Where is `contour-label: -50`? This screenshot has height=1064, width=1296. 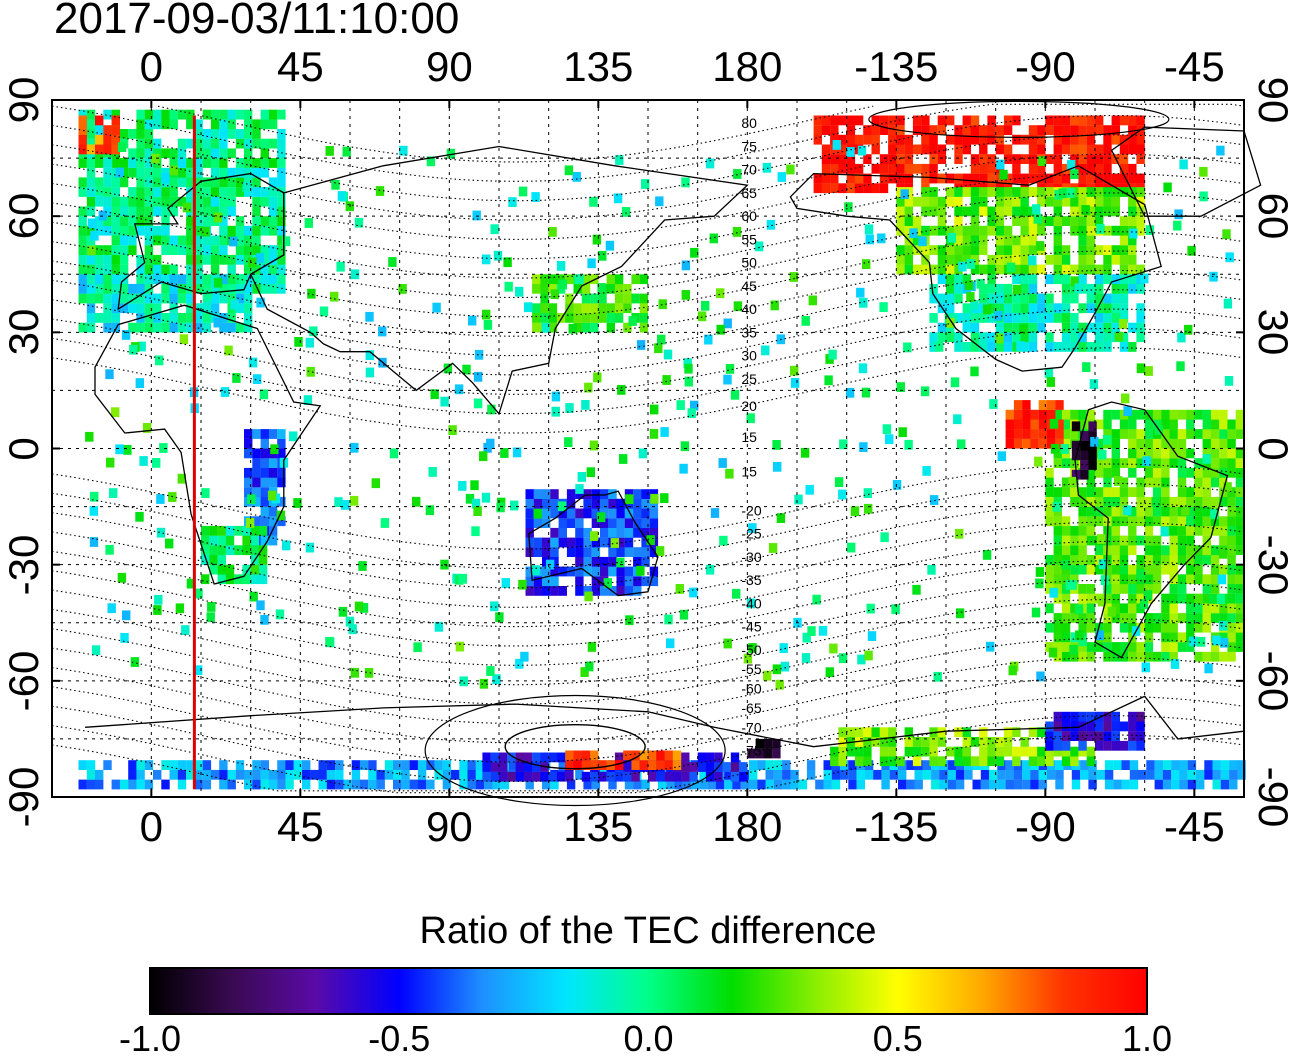 contour-label: -50 is located at coordinates (751, 650).